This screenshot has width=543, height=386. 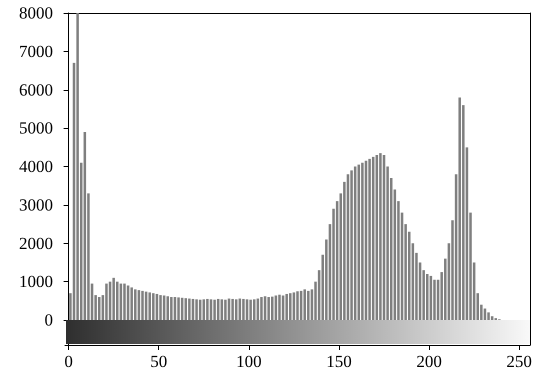 What do you see at coordinates (159, 361) in the screenshot?
I see `x-tick-label: 50` at bounding box center [159, 361].